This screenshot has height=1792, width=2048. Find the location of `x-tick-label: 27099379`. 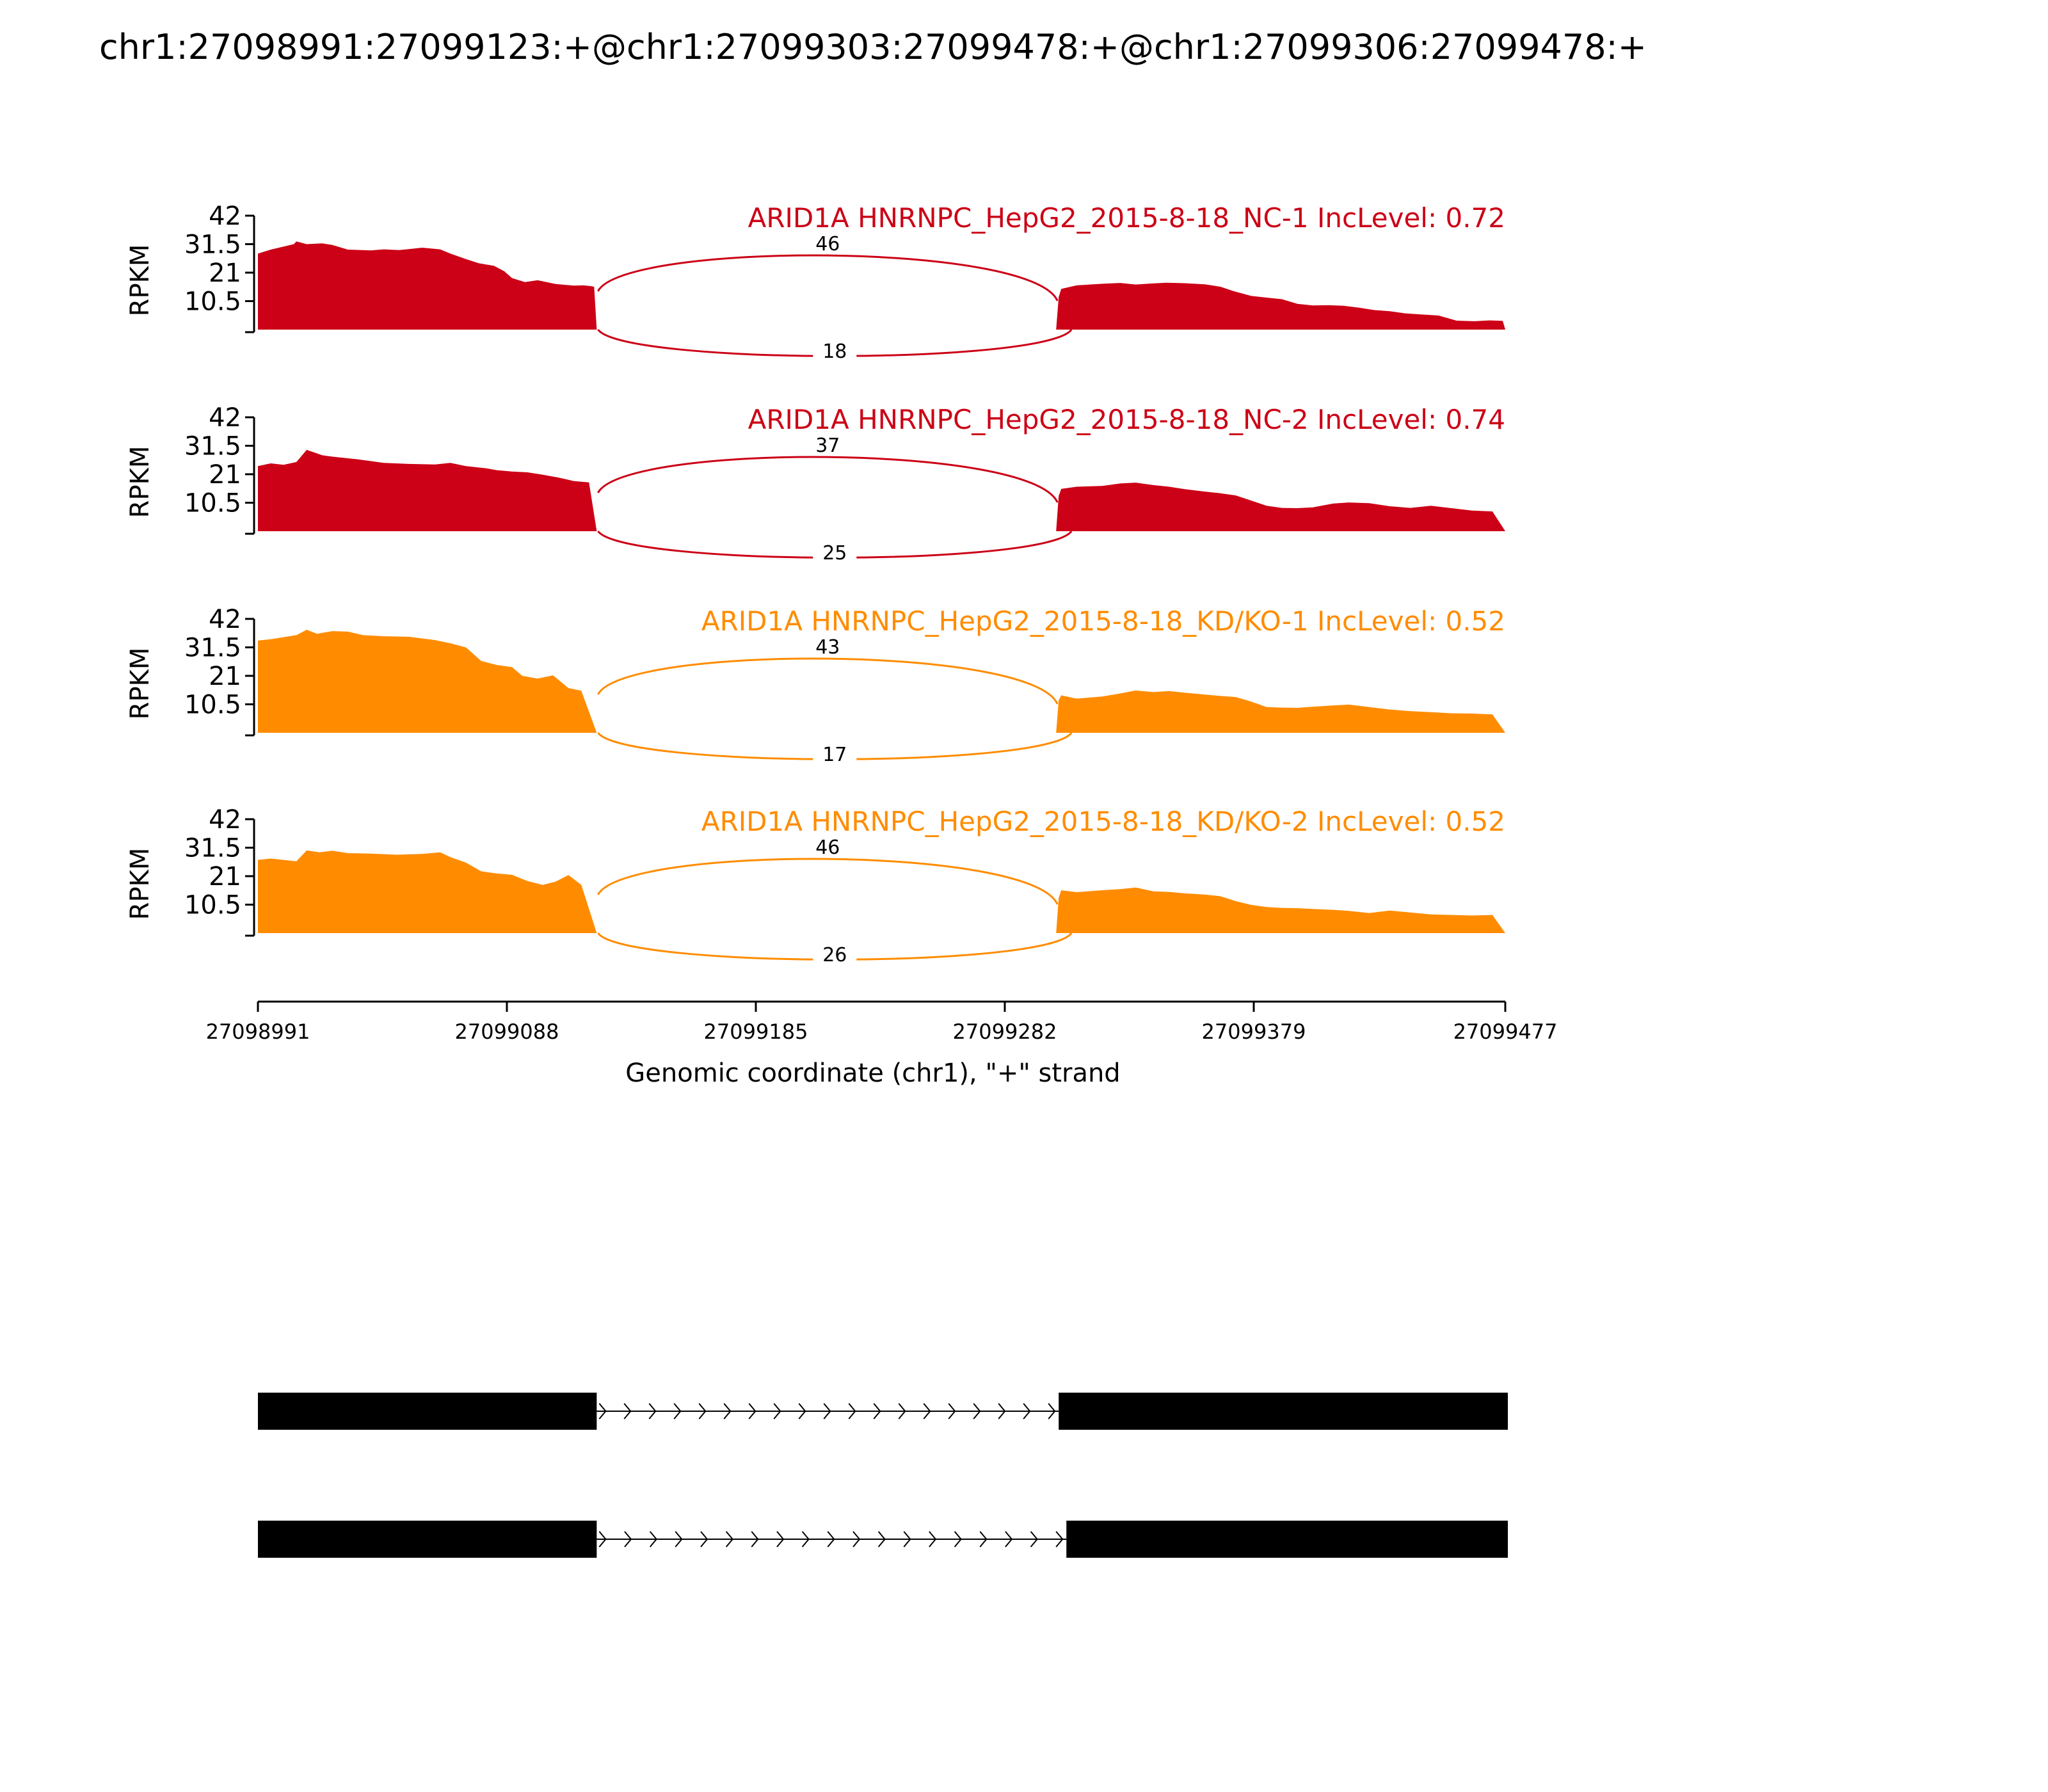

x-tick-label: 27099379 is located at coordinates (1254, 1032).